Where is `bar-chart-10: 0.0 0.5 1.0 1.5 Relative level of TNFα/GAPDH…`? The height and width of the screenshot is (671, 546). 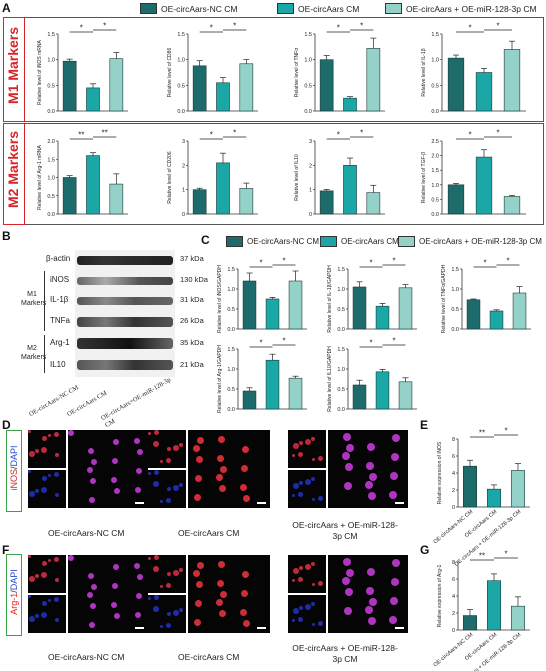 bar-chart-10: 0.0 0.5 1.0 1.5 Relative level of TNFα/GAPDH… is located at coordinates (486, 295).